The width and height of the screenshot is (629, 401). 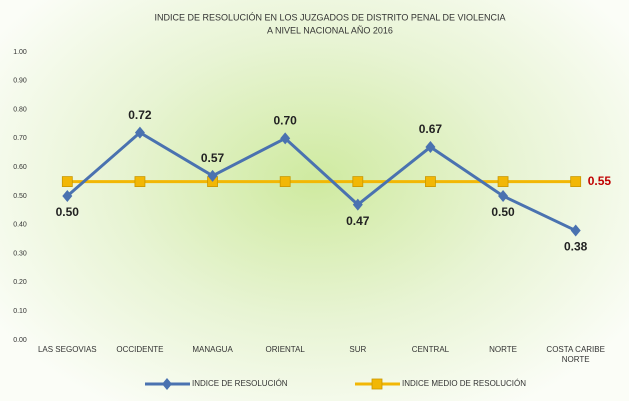 What do you see at coordinates (240, 383) in the screenshot?
I see `legend-label: INDICE DE RESOLUCIÓN` at bounding box center [240, 383].